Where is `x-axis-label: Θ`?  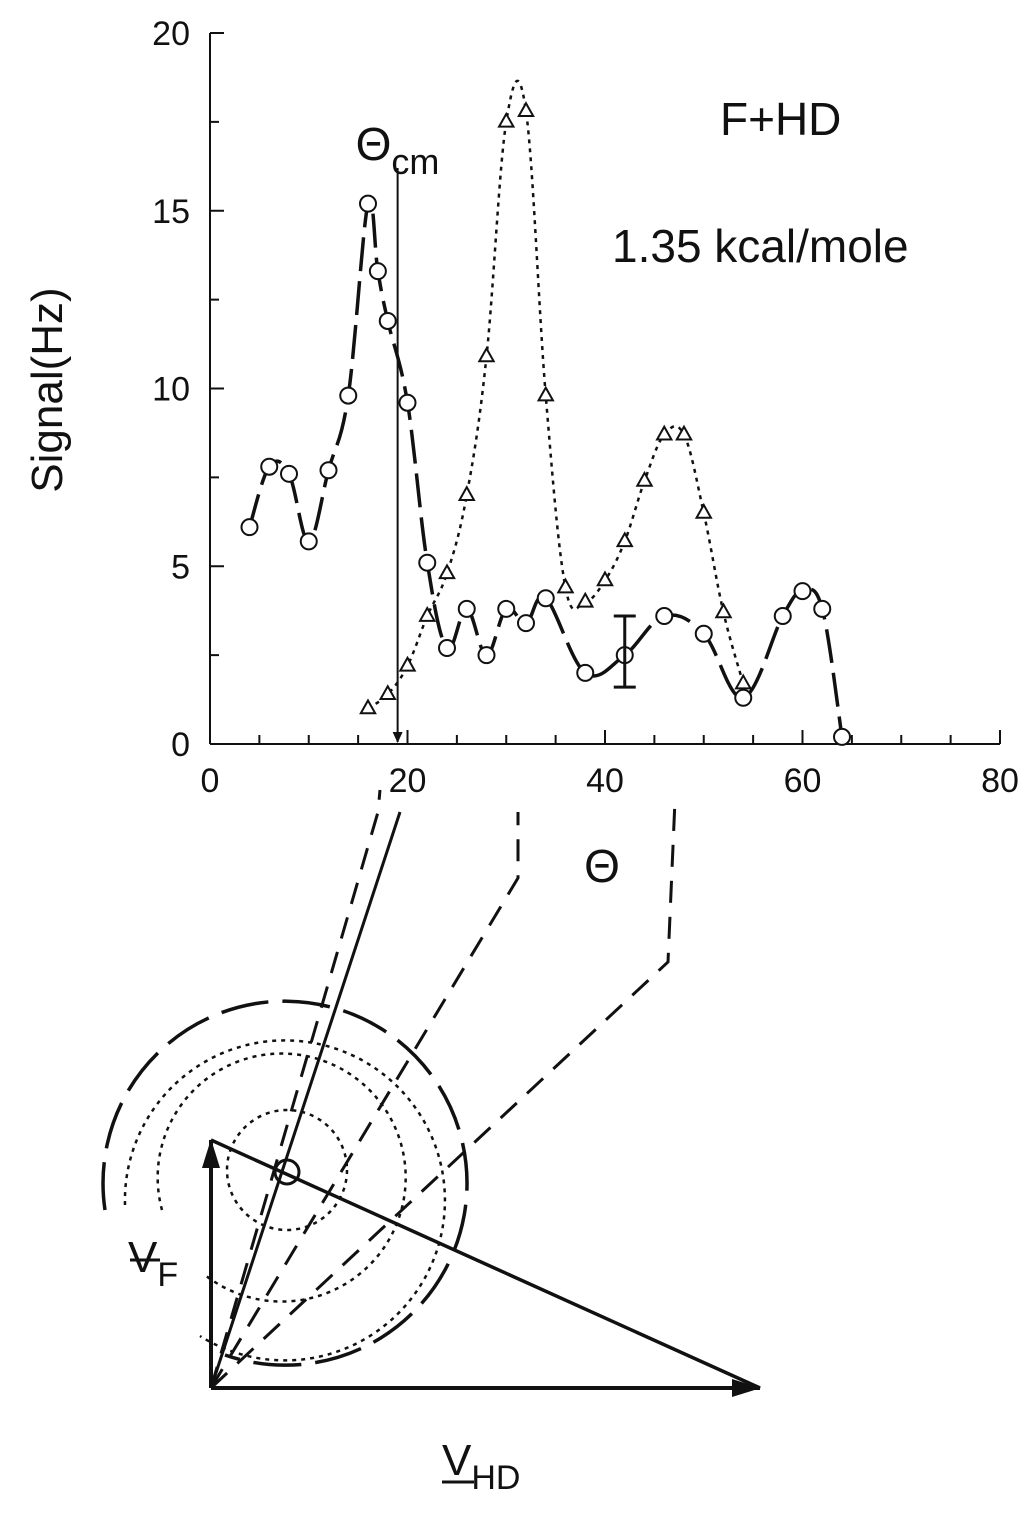 x-axis-label: Θ is located at coordinates (602, 866).